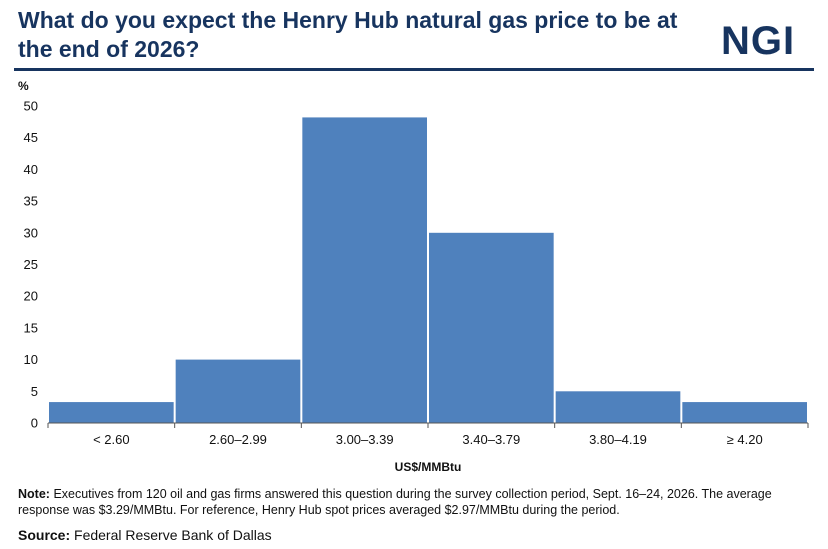 Image resolution: width=828 pixels, height=549 pixels. Describe the element at coordinates (238, 439) in the screenshot. I see `x-tick-label: 2.60–2.99` at that location.